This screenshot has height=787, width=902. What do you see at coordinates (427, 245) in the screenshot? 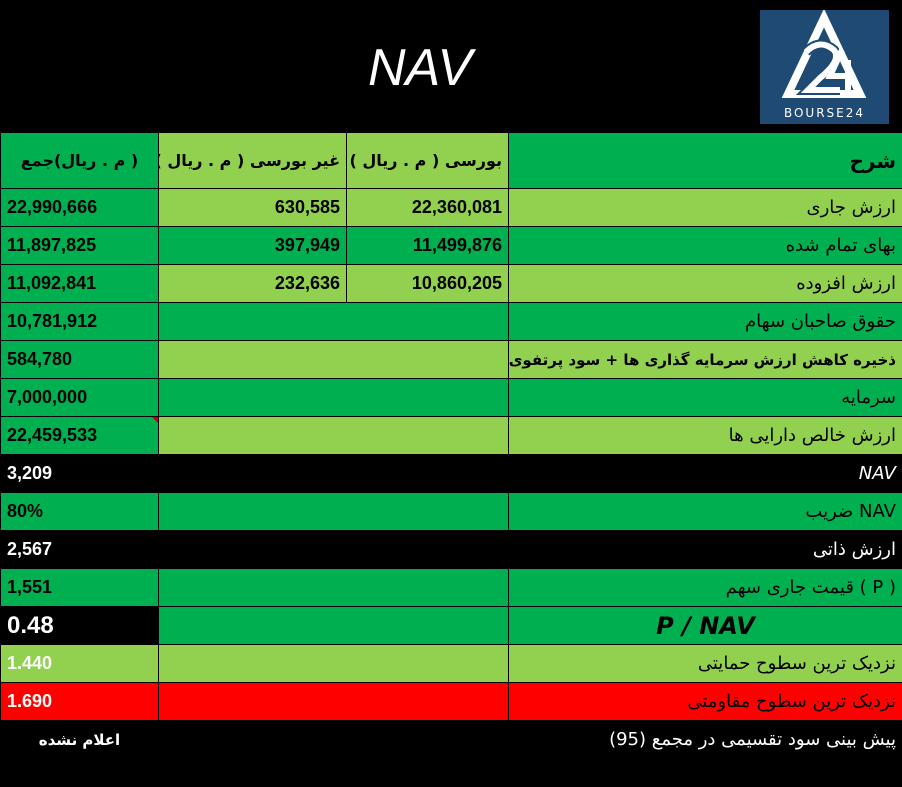
I see `cell-bourse: 11,499,876` at bounding box center [427, 245].